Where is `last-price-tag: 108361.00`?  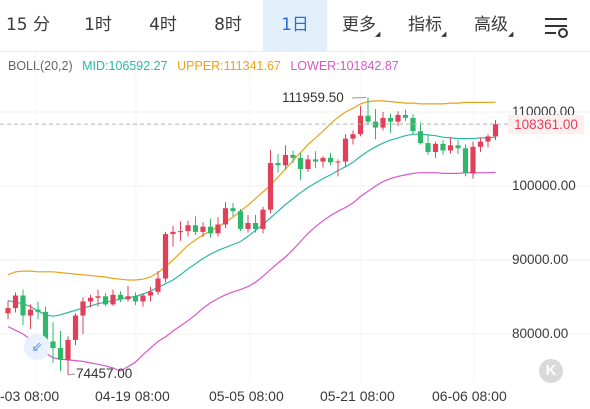
last-price-tag: 108361.00 is located at coordinates (546, 124).